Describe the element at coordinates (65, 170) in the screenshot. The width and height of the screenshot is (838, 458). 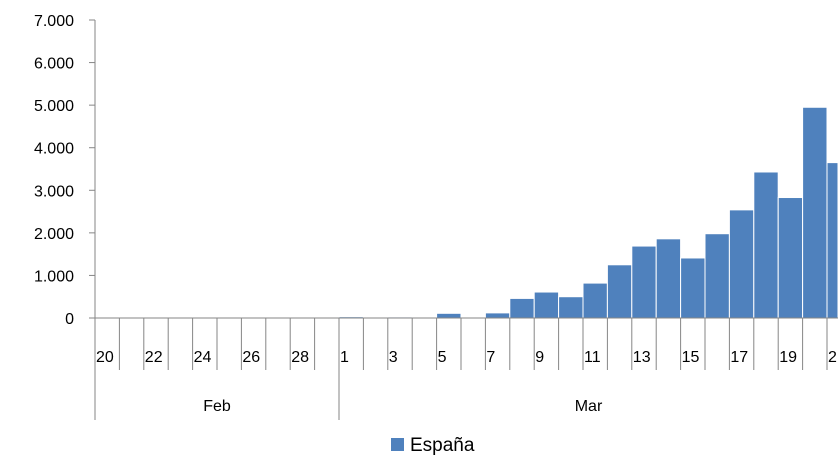
I see `y-axis: 0 1.000 2.000 3.000 4.000 5.000 6.000 7.000` at that location.